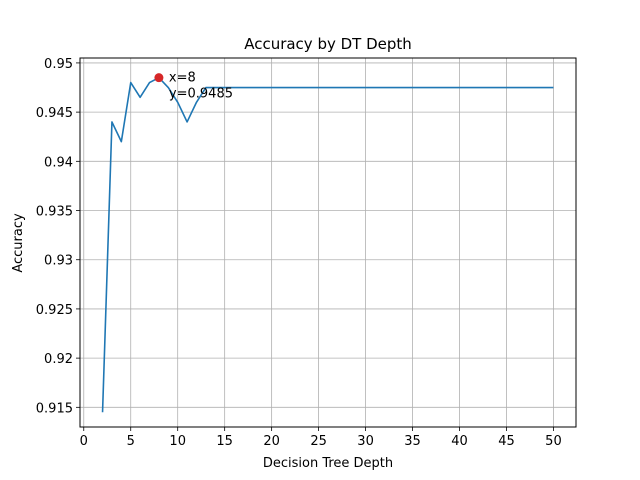 Image resolution: width=640 pixels, height=480 pixels. What do you see at coordinates (58, 359) in the screenshot?
I see `y-tick-label: 0.92` at bounding box center [58, 359].